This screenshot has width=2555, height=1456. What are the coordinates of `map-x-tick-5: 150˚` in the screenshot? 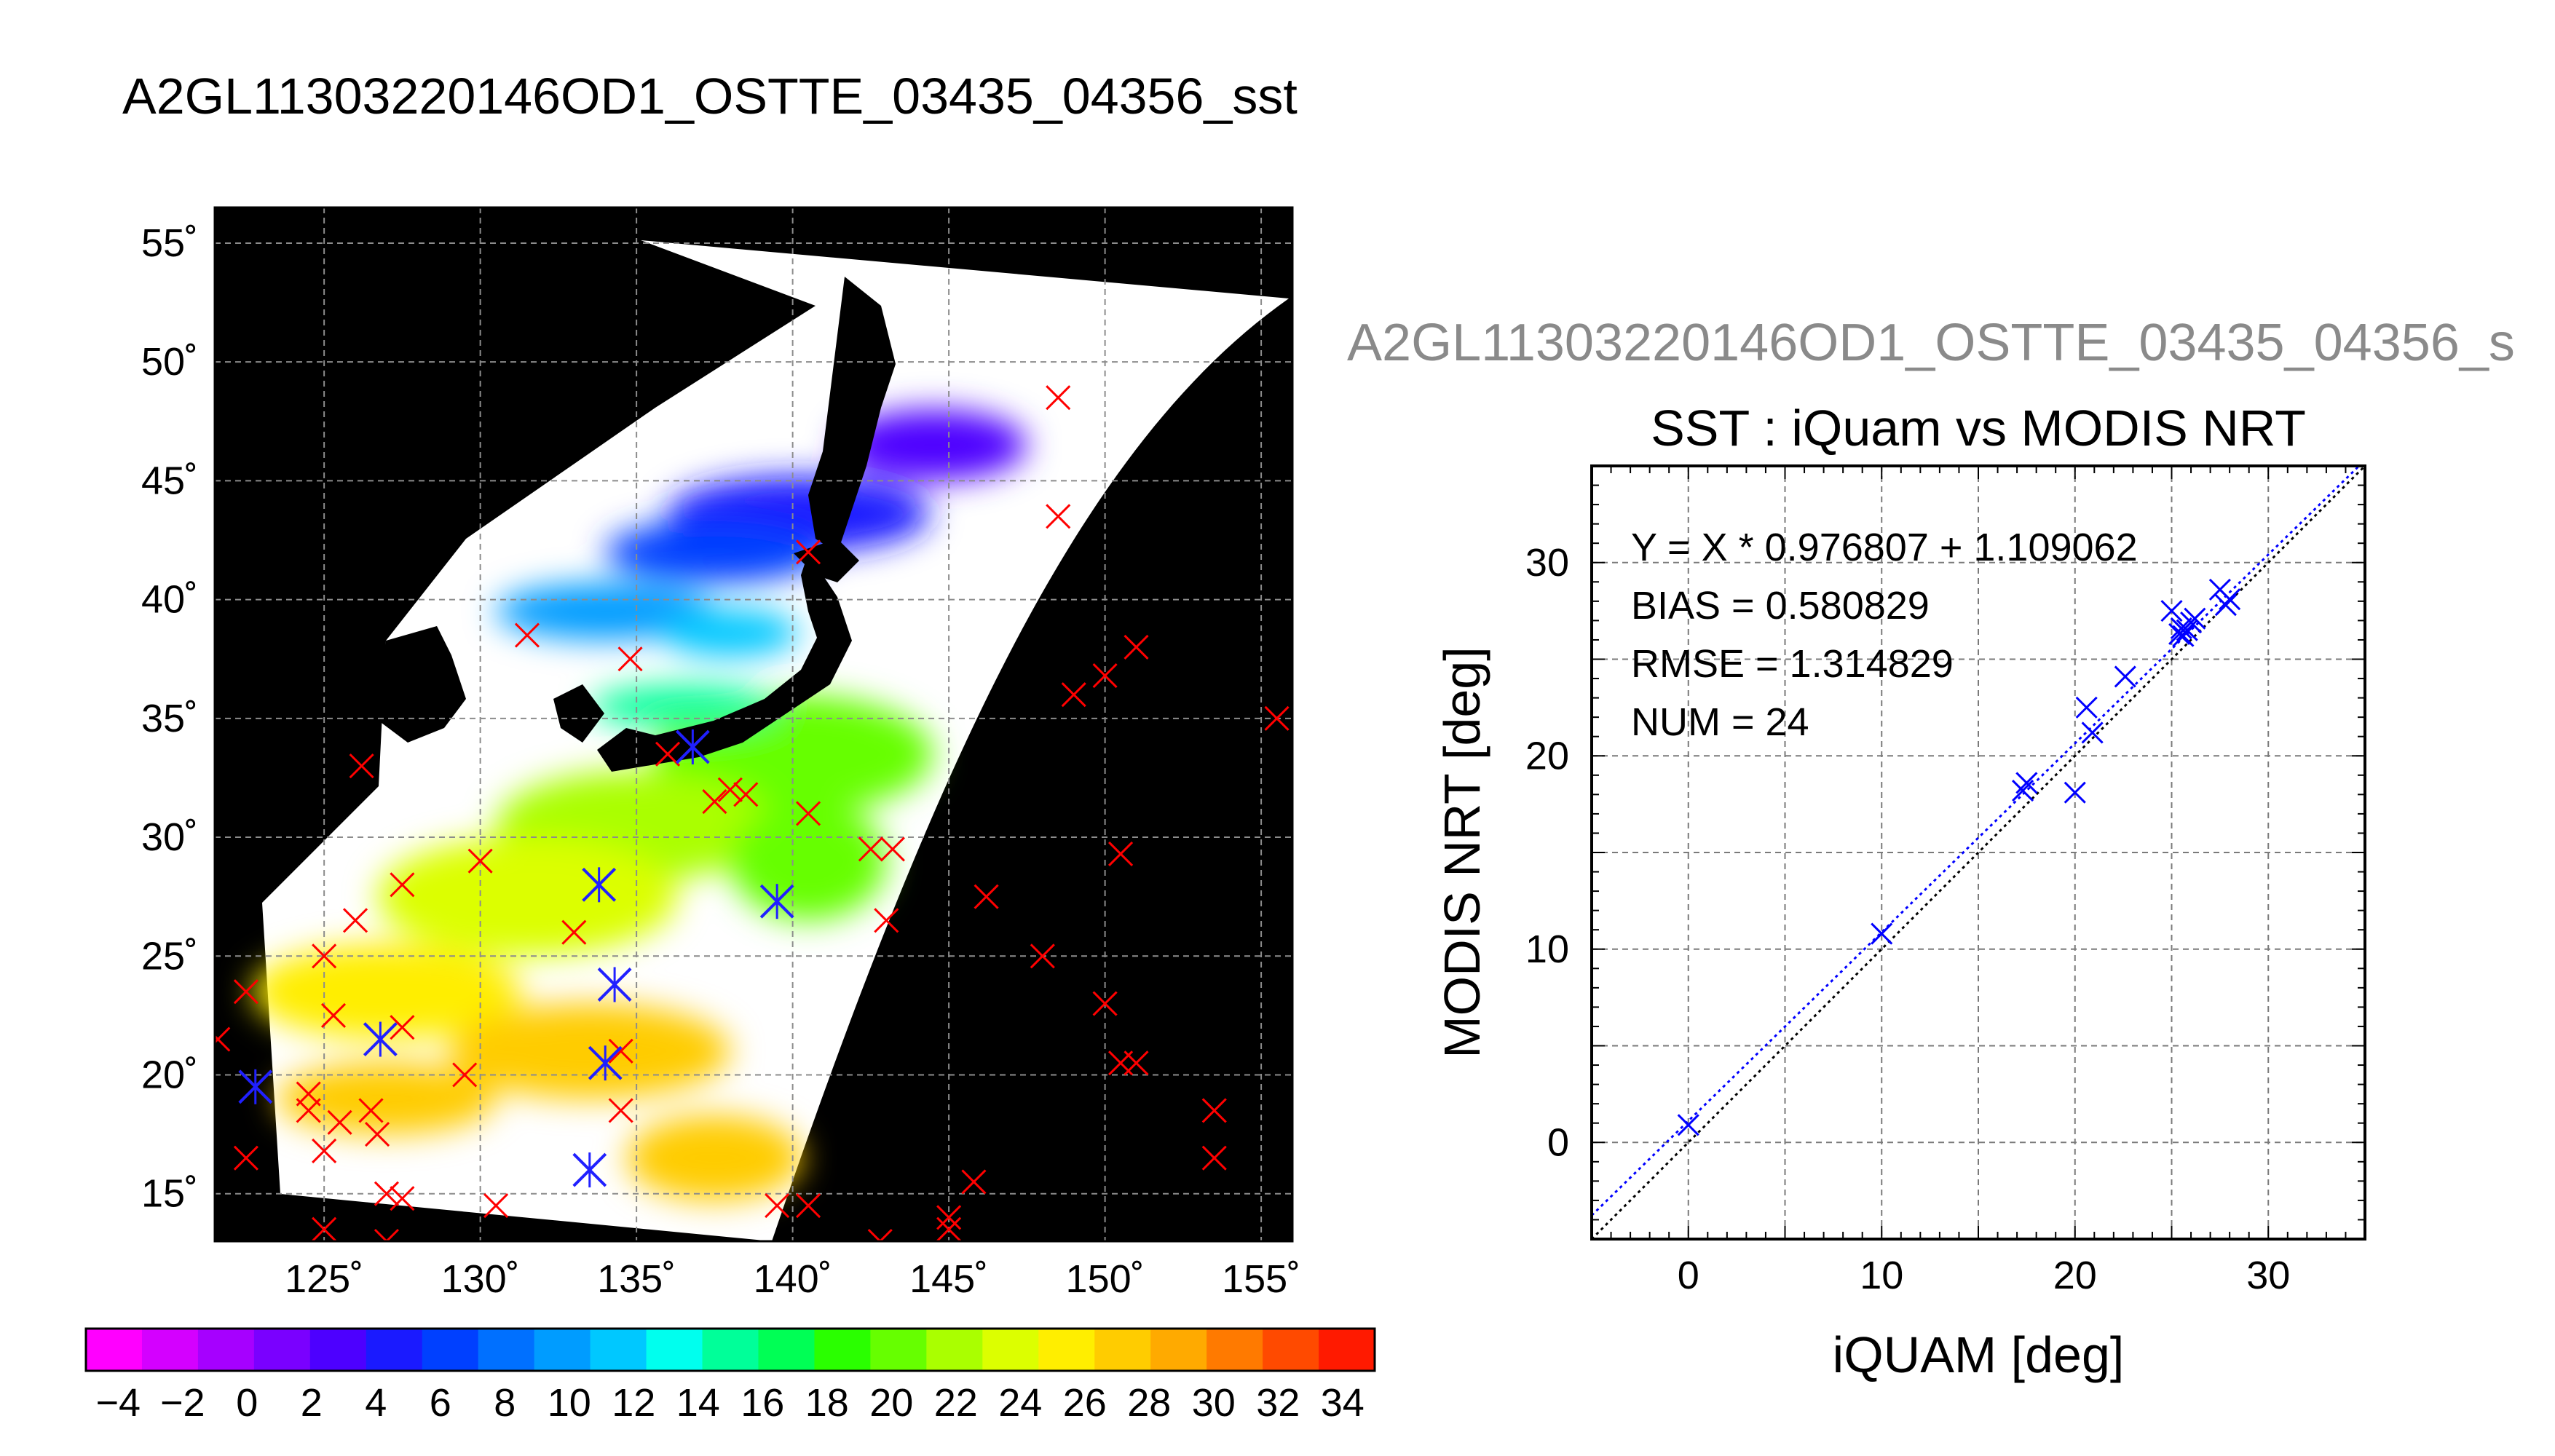 It's located at (1105, 1279).